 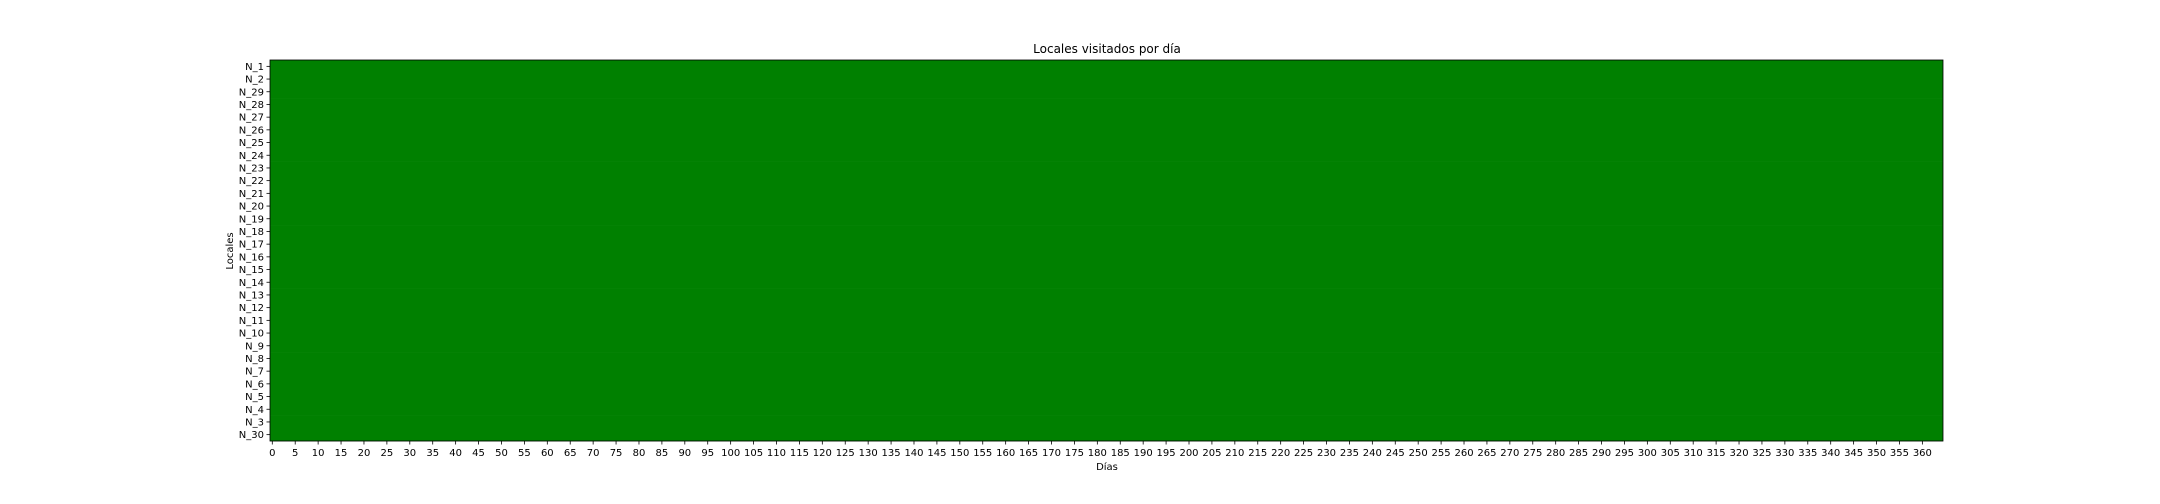 What do you see at coordinates (272, 453) in the screenshot?
I see `x-tick-label: 0` at bounding box center [272, 453].